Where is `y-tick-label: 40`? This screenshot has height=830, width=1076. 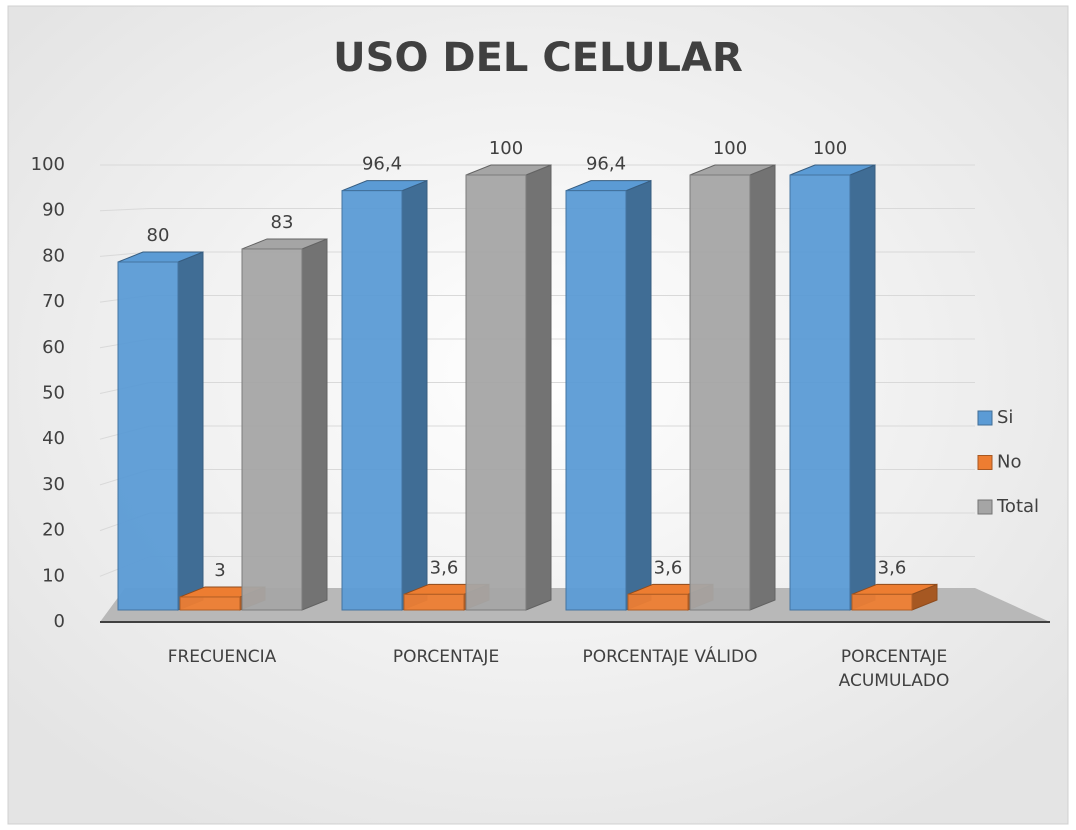 y-tick-label: 40 is located at coordinates (53, 438).